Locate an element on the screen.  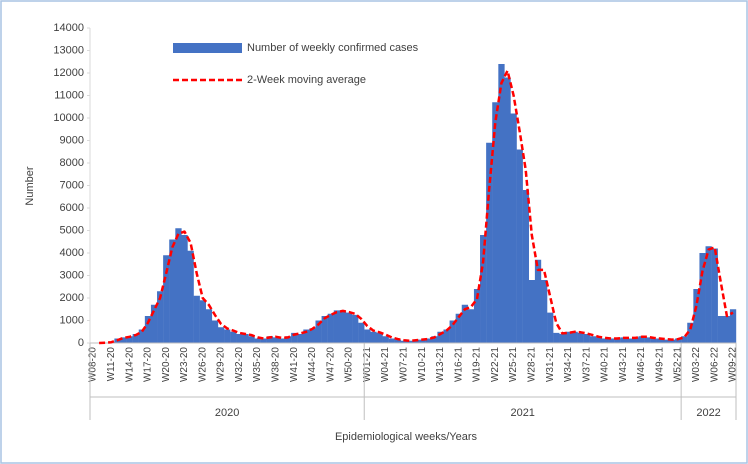
x-tick-label: W04-21 is located at coordinates (385, 364).